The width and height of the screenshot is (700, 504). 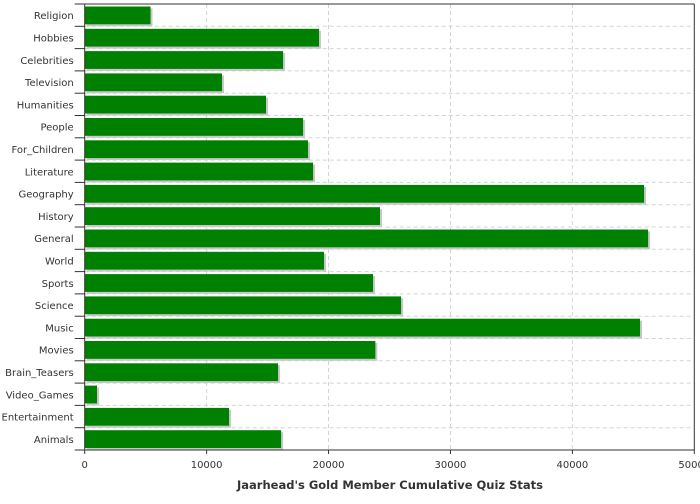 What do you see at coordinates (194, 127) in the screenshot?
I see `bar-people` at bounding box center [194, 127].